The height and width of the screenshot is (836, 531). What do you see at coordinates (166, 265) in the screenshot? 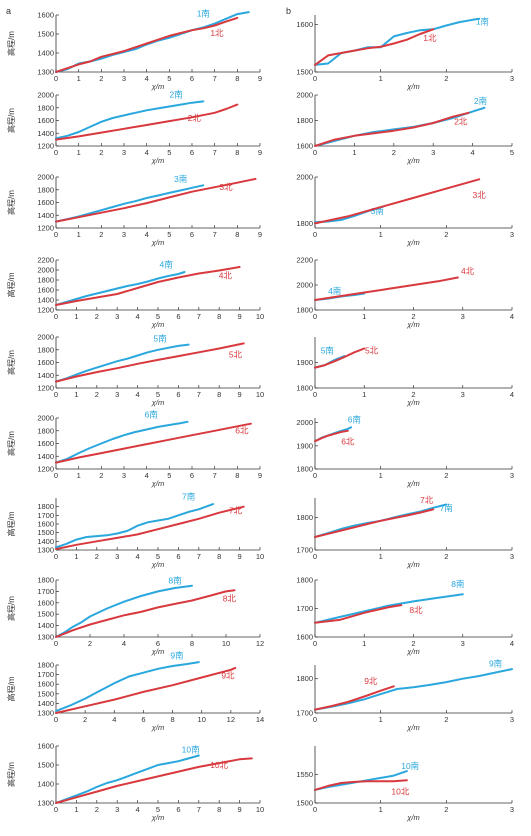
I see `series-label-4南: 4南` at bounding box center [166, 265].